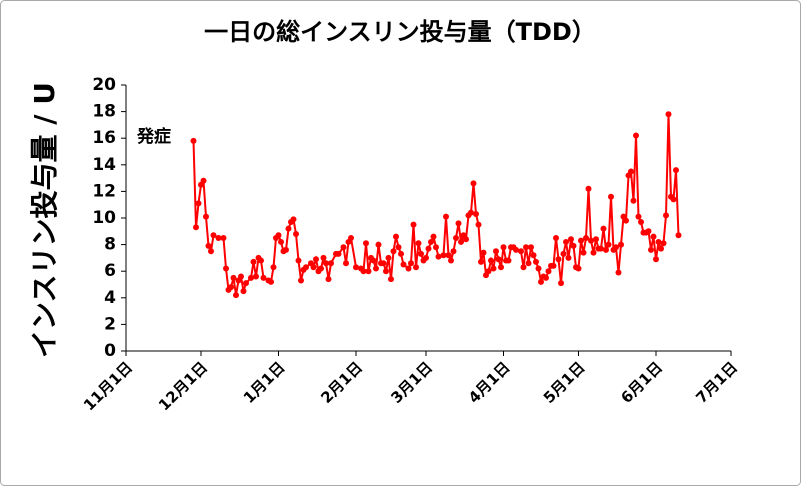 The image size is (802, 491). What do you see at coordinates (110, 245) in the screenshot?
I see `y-tick-label: 8` at bounding box center [110, 245].